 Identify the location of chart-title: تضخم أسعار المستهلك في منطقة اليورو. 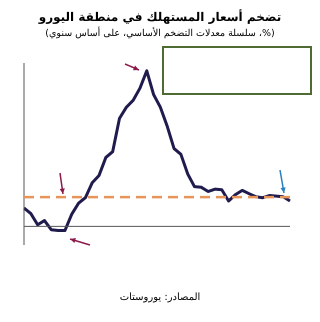
(159, 17).